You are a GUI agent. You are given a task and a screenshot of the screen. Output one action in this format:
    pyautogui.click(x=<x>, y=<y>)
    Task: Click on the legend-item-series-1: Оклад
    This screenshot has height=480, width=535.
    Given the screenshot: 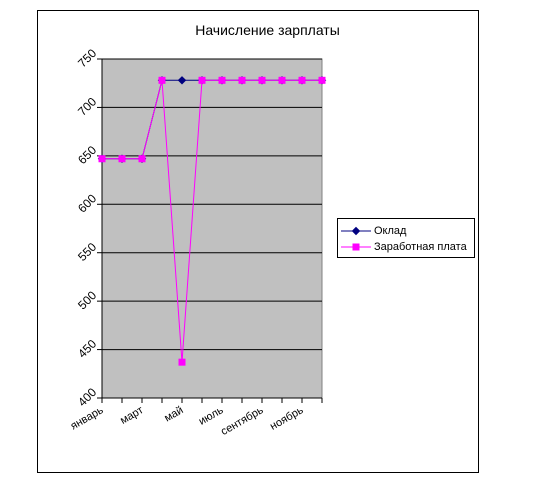 What is the action you would take?
    pyautogui.click(x=406, y=231)
    